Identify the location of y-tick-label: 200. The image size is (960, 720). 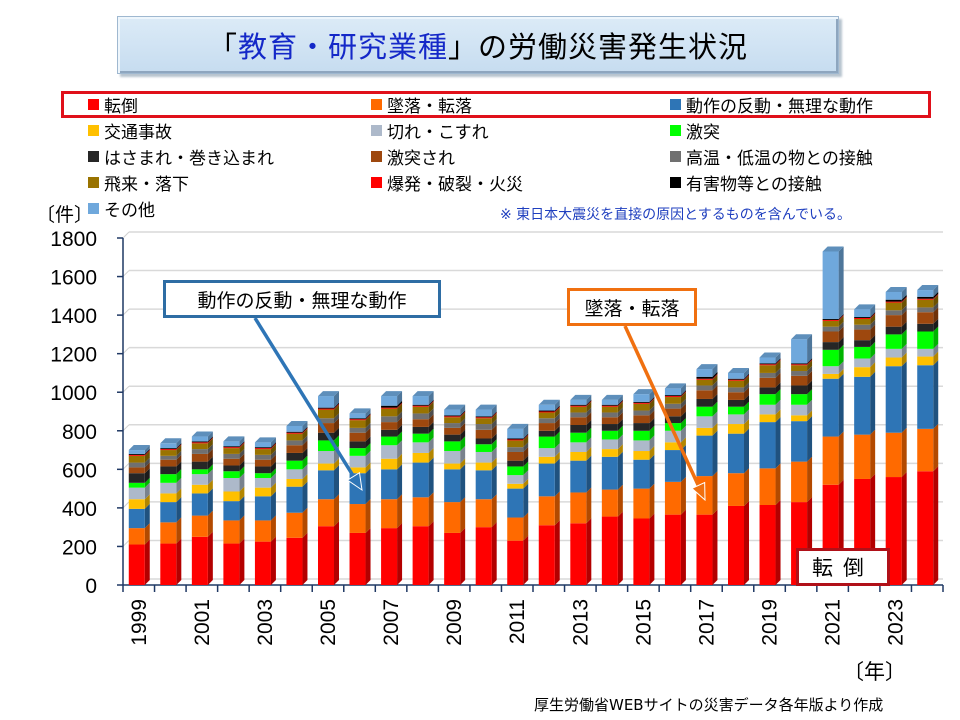
(79, 547).